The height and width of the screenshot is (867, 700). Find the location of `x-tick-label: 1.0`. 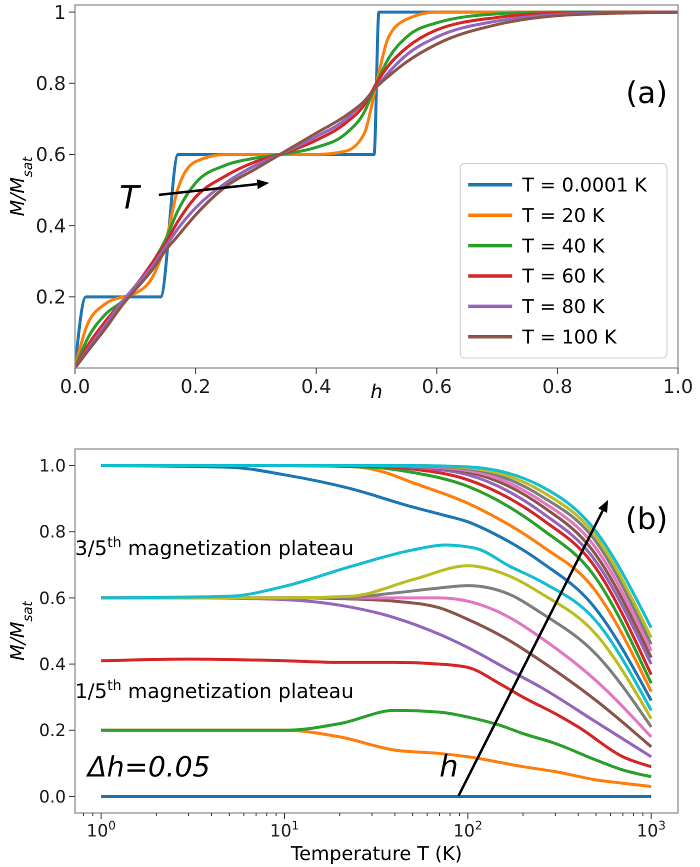

x-tick-label: 1.0 is located at coordinates (678, 387).